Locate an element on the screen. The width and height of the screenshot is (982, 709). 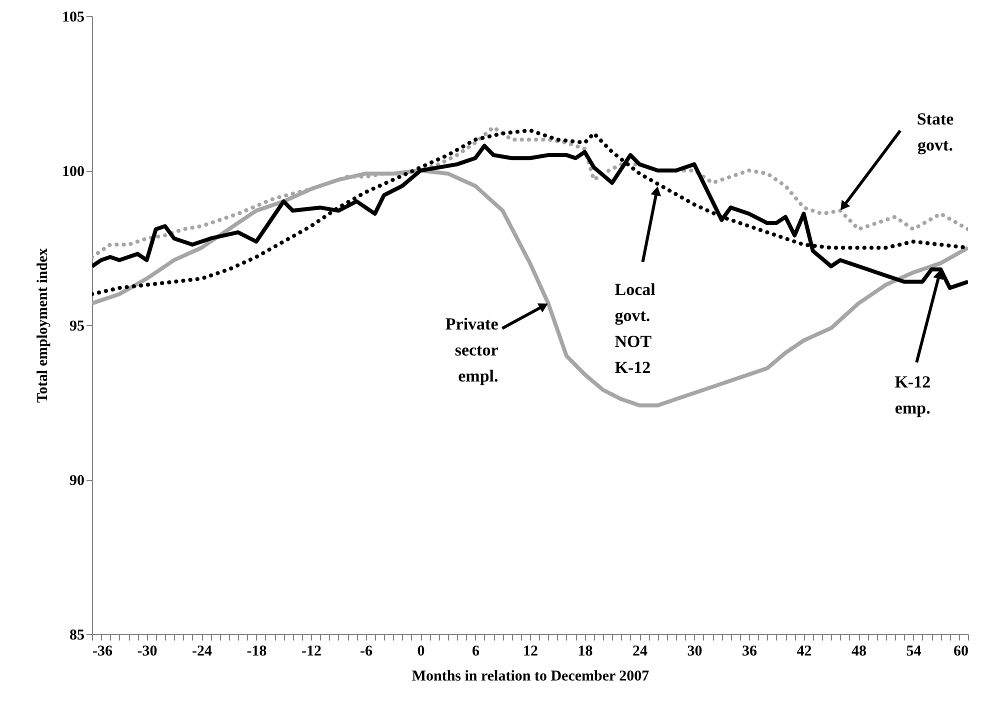
annotation: State govt. is located at coordinates (935, 132).